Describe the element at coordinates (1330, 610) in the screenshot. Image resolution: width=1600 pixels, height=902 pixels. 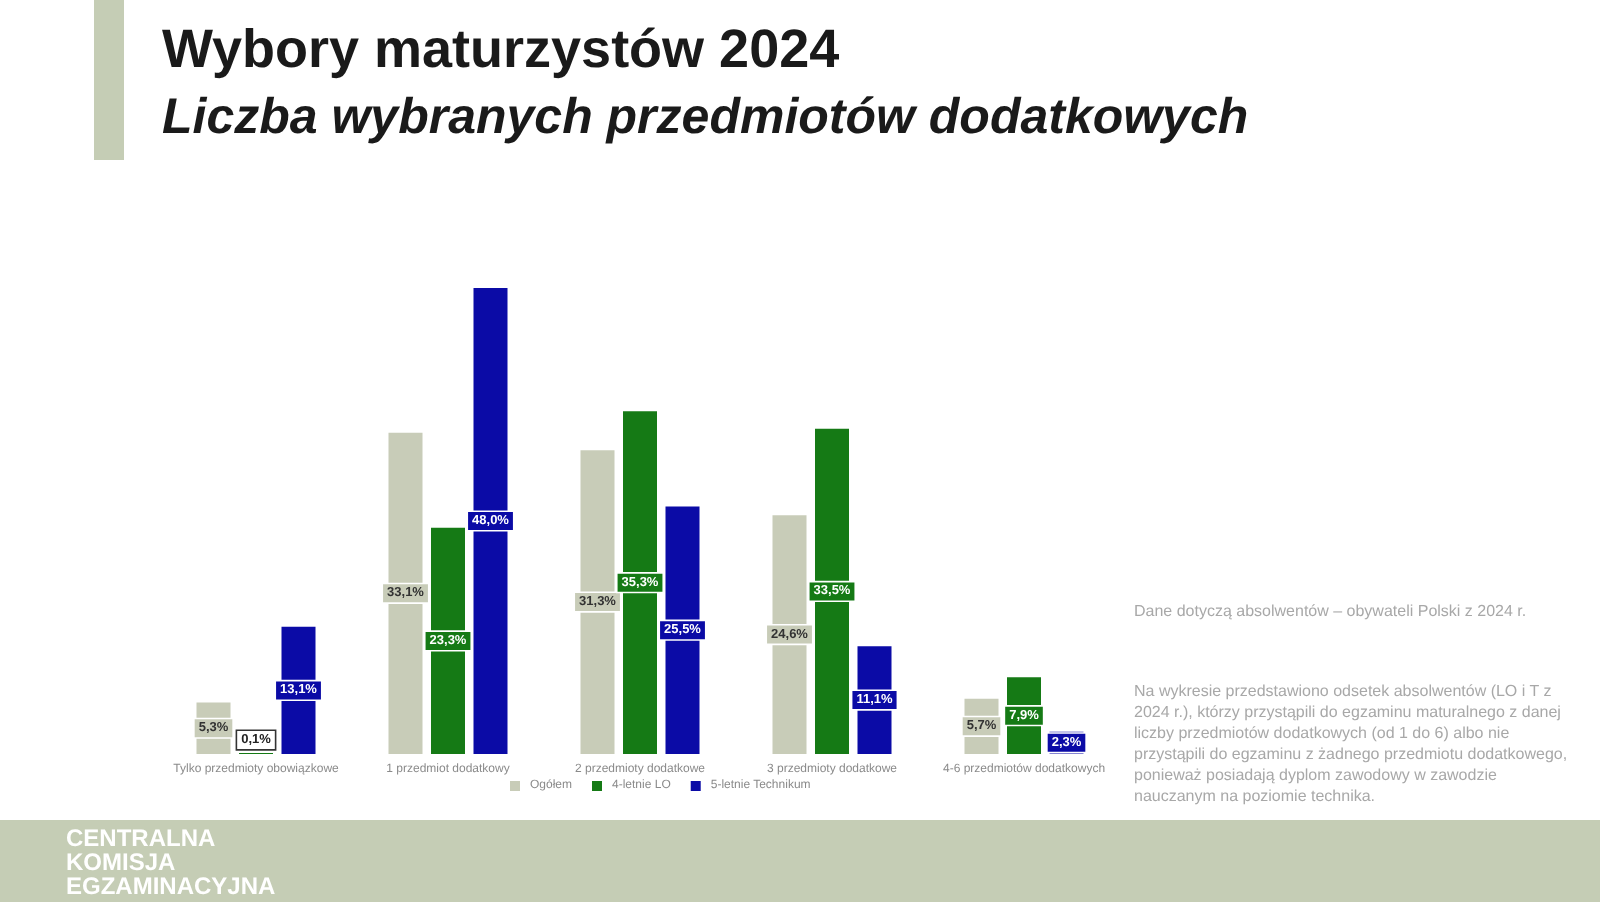
I see `text: Dane dotyczą absolwentów – obywateli Polski z 2024 r.` at that location.